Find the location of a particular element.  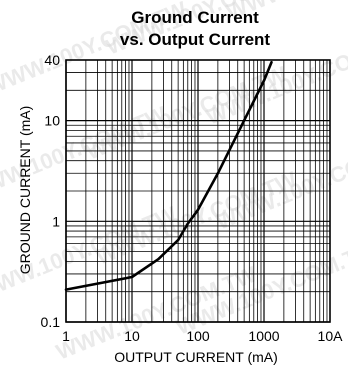

y-axis-label: GROUND CURRENT (mA) is located at coordinates (25, 190).